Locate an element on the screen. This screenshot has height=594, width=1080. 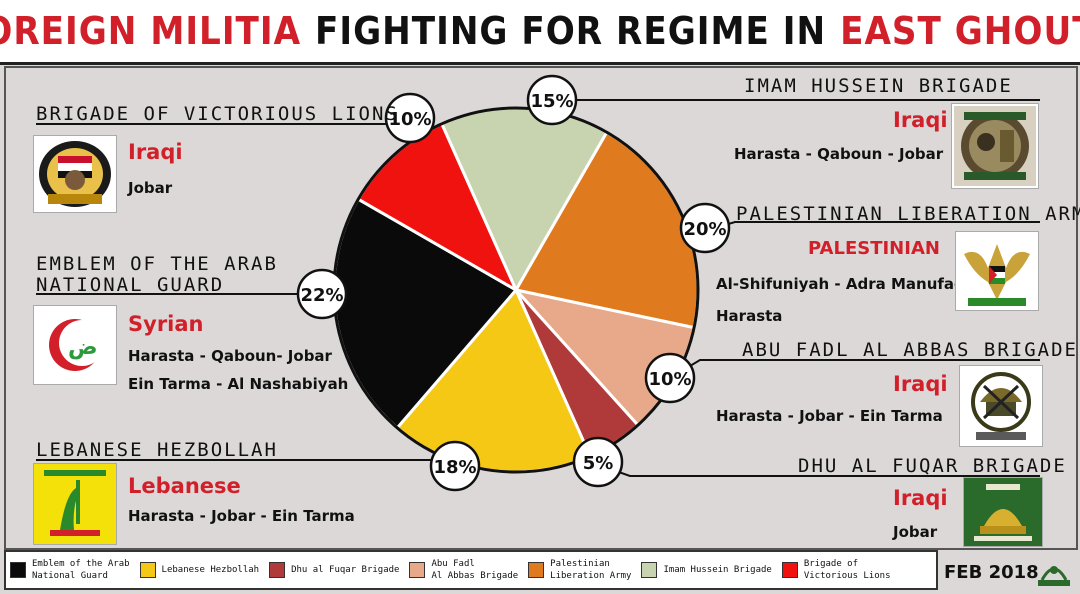
legend-label: Lebanese Hezbollah is located at coordinates (210, 570).